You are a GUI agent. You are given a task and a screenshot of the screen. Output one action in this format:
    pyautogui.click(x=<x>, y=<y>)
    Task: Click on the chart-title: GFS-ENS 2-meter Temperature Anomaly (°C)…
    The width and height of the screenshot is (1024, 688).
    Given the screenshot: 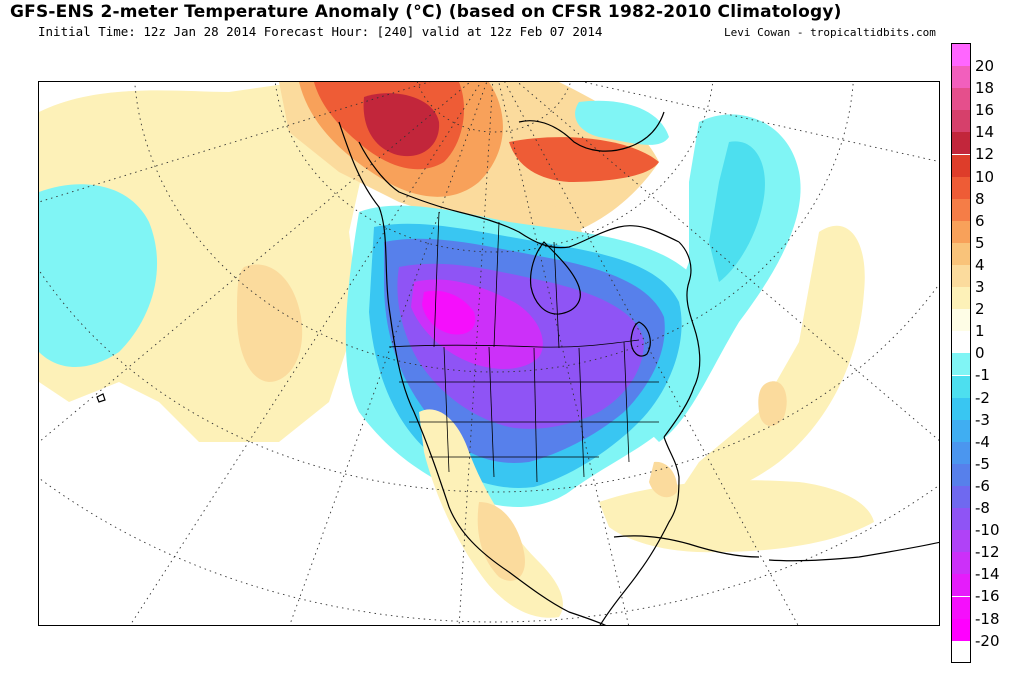 What is the action you would take?
    pyautogui.click(x=426, y=12)
    